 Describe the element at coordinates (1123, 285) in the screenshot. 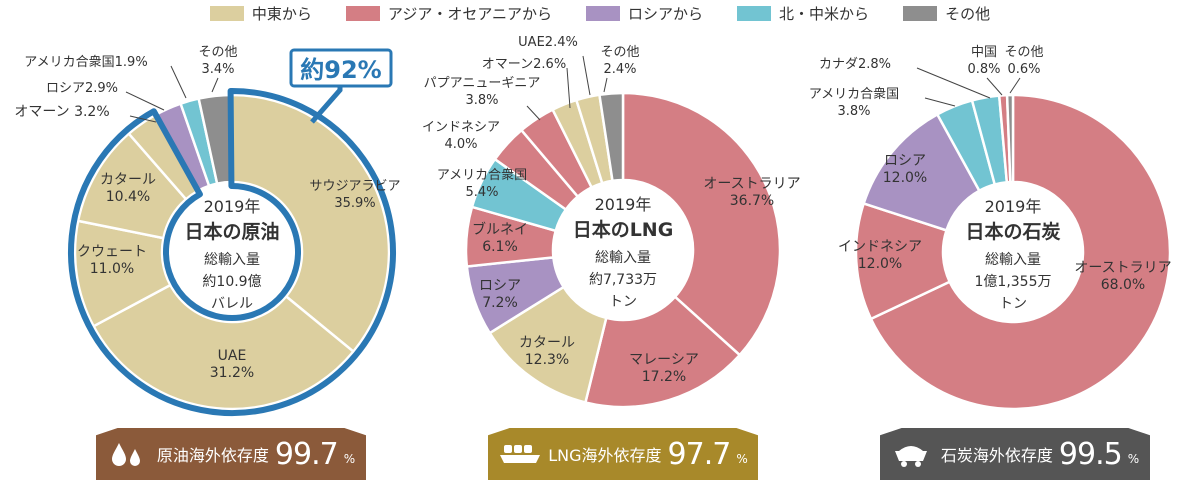

I see `slice-label: 68.0%` at that location.